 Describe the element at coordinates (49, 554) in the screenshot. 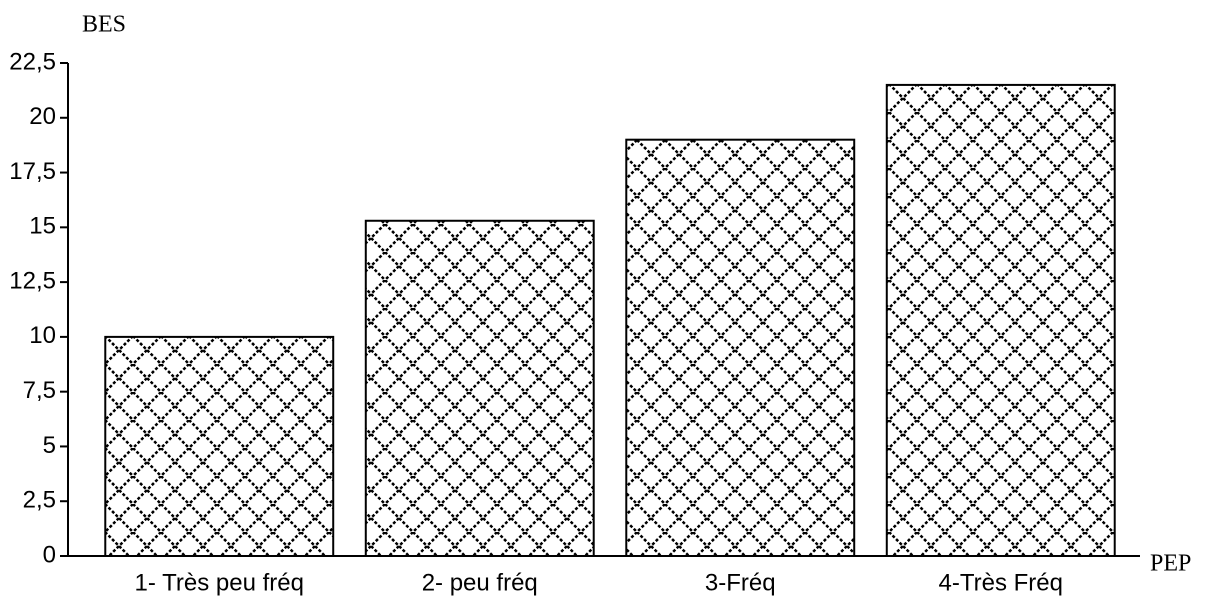

I see `y-tick-label: 0` at that location.